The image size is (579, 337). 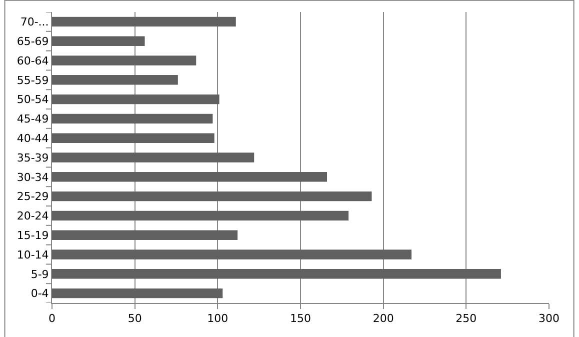 I want to click on y-tick-label: 10-14, so click(x=32, y=255).